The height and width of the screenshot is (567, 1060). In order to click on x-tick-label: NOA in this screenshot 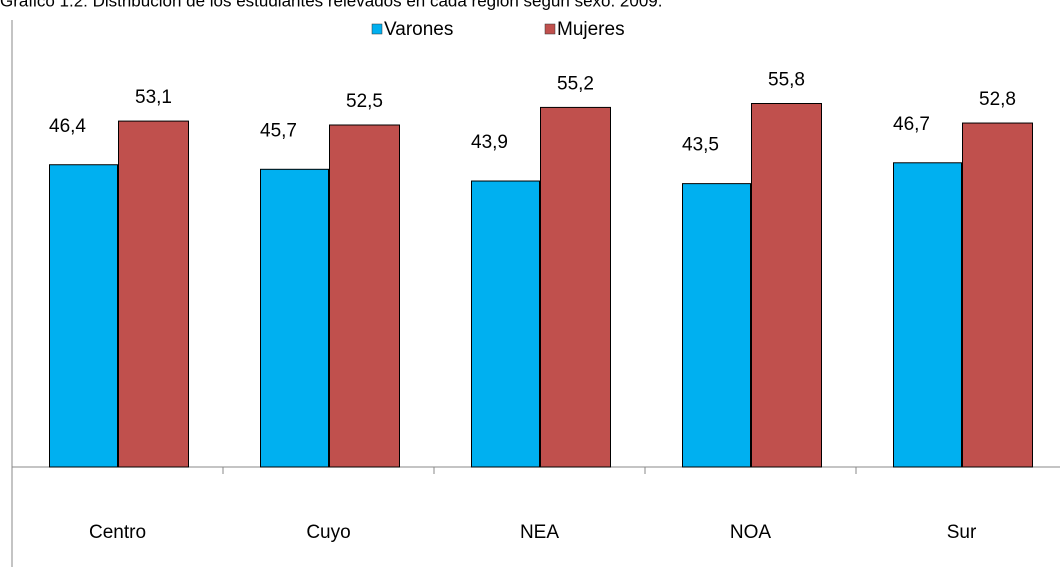, I will do `click(751, 532)`.